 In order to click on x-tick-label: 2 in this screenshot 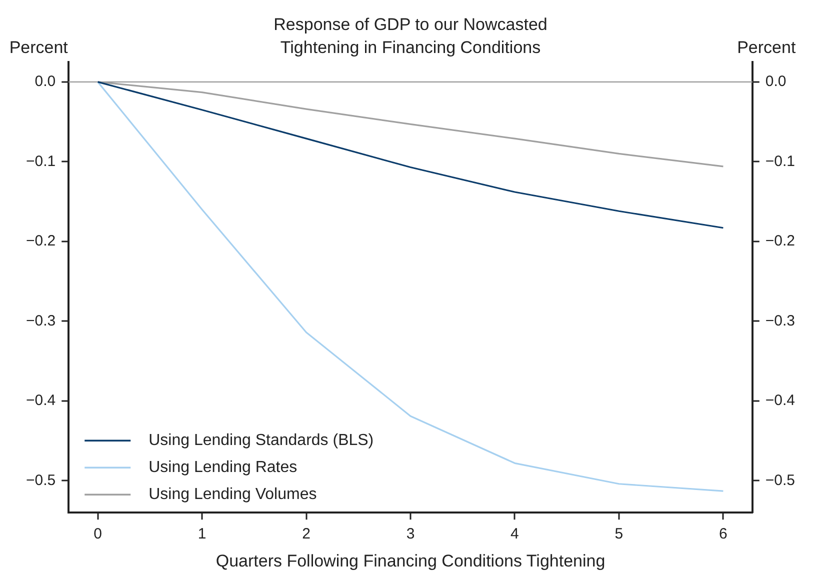, I will do `click(306, 534)`.